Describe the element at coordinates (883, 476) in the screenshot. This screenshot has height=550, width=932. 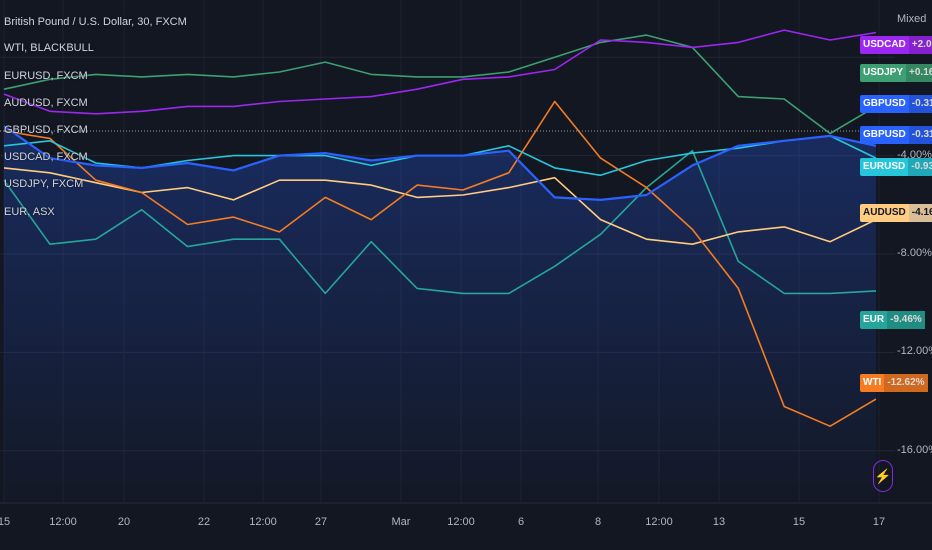
I see `lightning-icon: ⚡` at that location.